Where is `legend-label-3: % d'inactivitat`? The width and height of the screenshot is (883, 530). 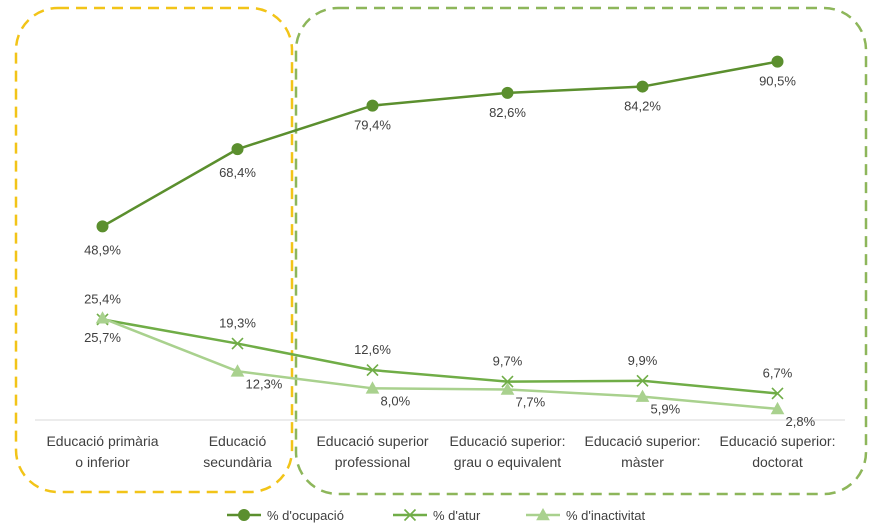
legend-label-3: % d'inactivitat is located at coordinates (605, 515).